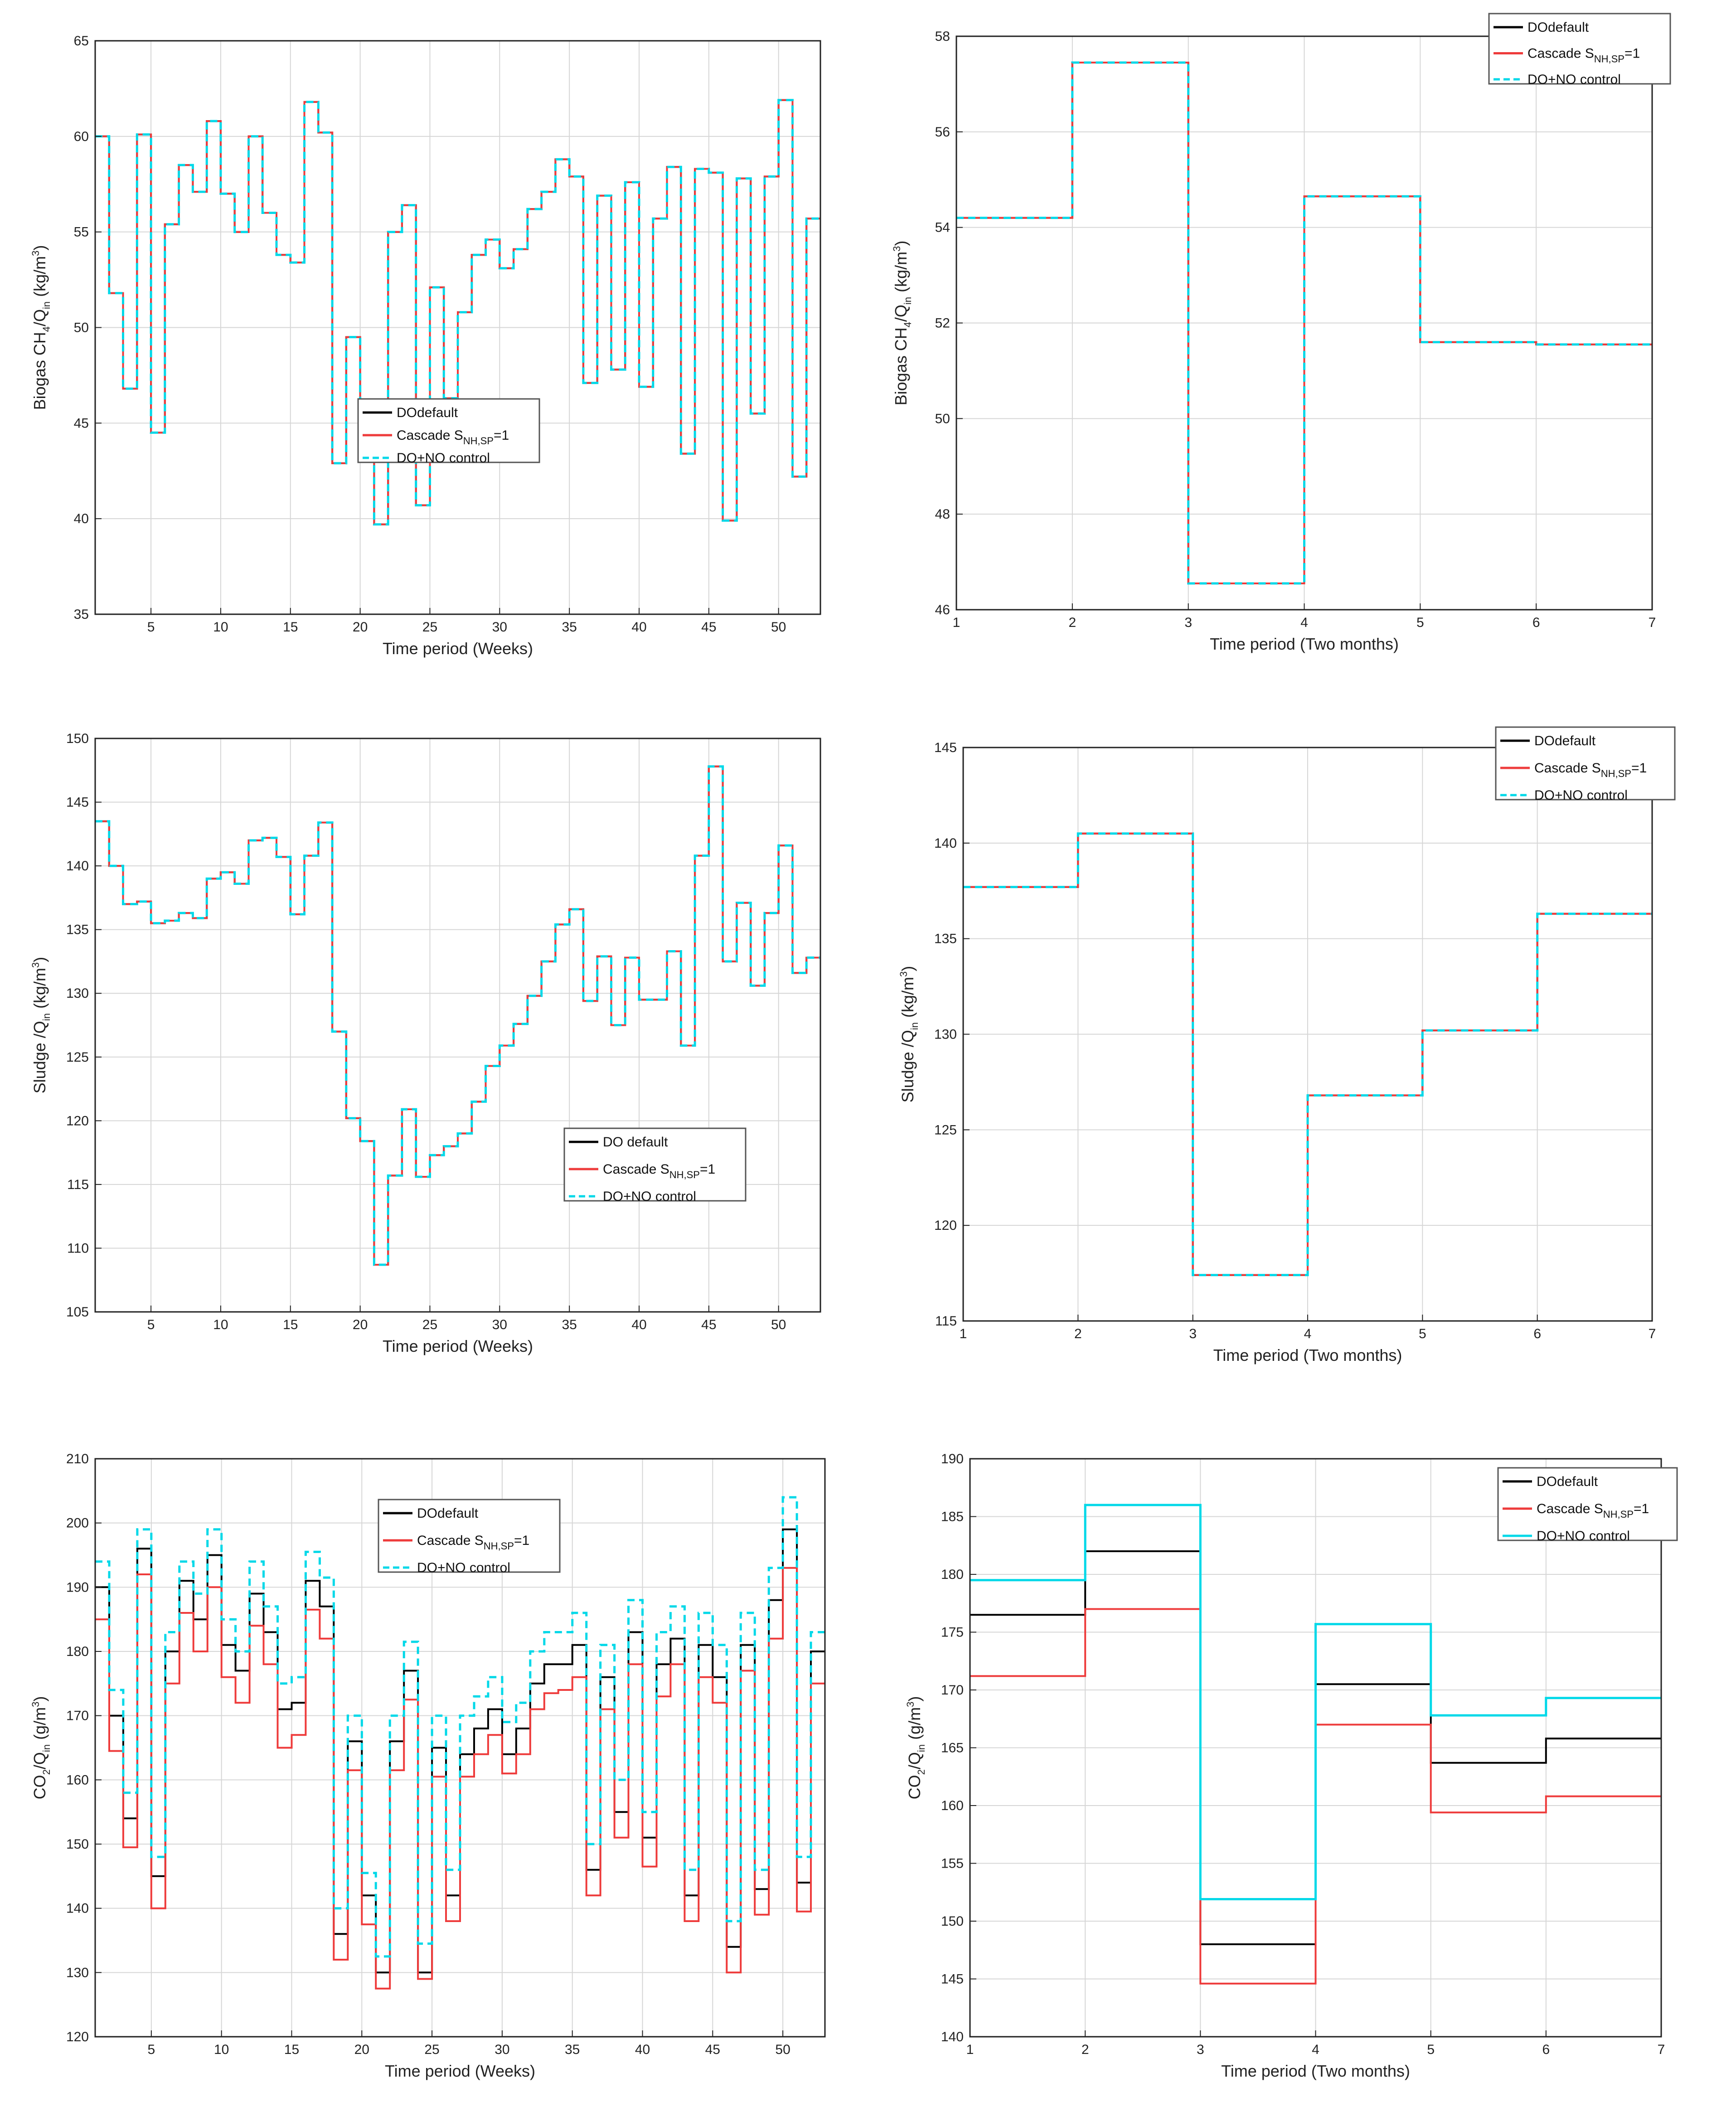  Describe the element at coordinates (77, 1459) in the screenshot. I see `y-tick-label: 210` at that location.